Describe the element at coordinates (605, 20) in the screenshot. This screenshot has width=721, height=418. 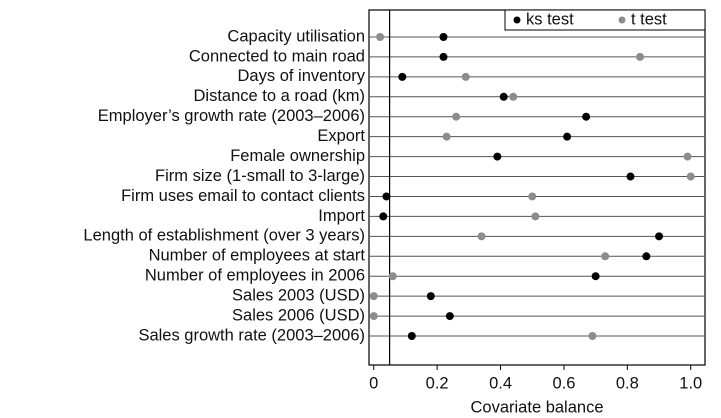
I see `legend-box` at that location.